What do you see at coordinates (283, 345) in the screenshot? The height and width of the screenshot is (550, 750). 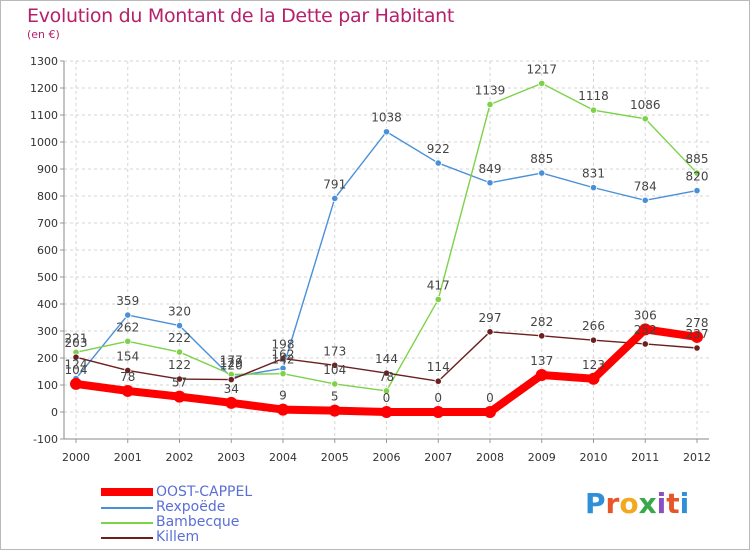 I see `data-label-killem: 198` at bounding box center [283, 345].